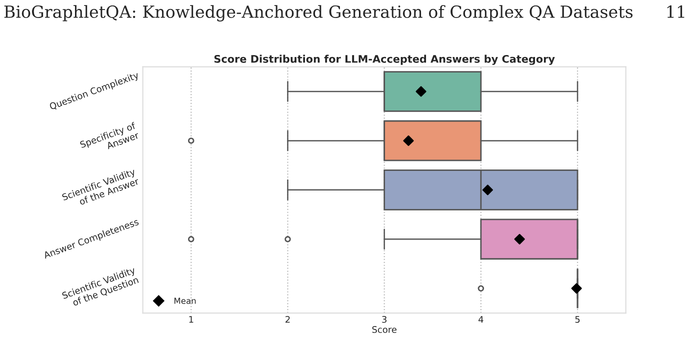  Describe the element at coordinates (384, 59) in the screenshot. I see `chart-title: Score Distribution for LLM-Accepted Answers by Category` at that location.